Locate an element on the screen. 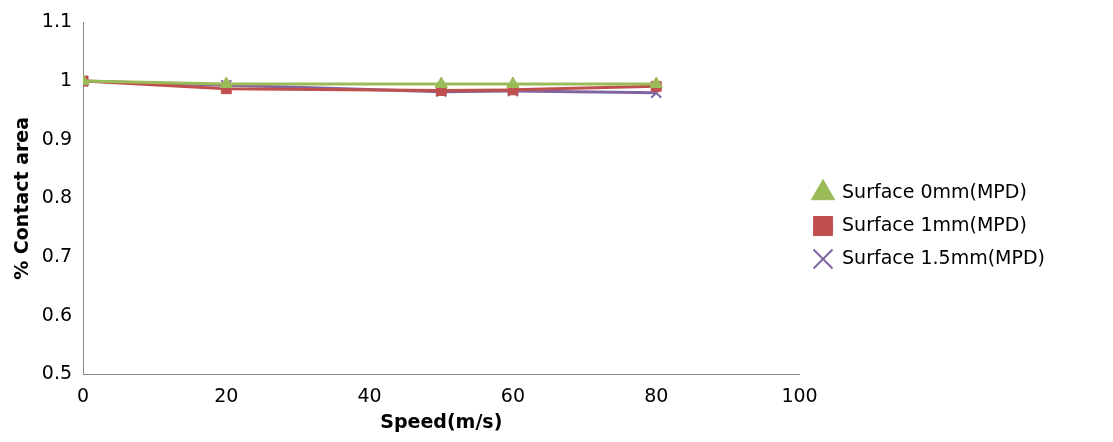 The height and width of the screenshot is (442, 1113). x-tick-label: 20 is located at coordinates (226, 394).